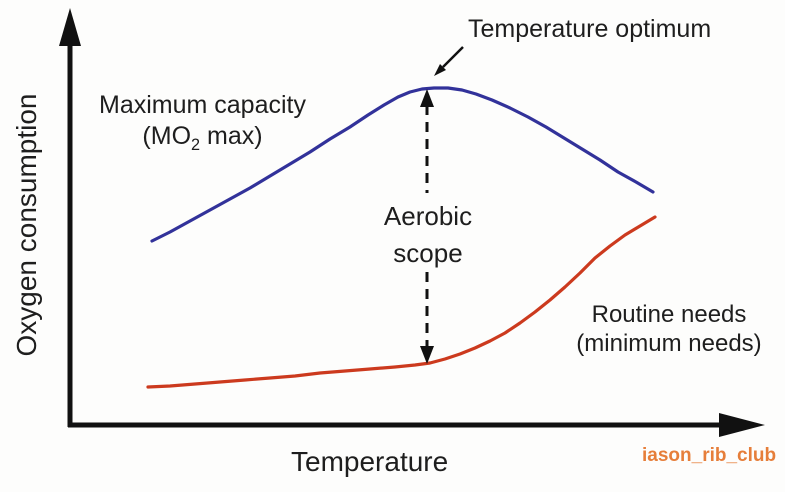 This screenshot has height=492, width=785. Describe the element at coordinates (196, 145) in the screenshot. I see `mo2-subscript: 2` at that location.